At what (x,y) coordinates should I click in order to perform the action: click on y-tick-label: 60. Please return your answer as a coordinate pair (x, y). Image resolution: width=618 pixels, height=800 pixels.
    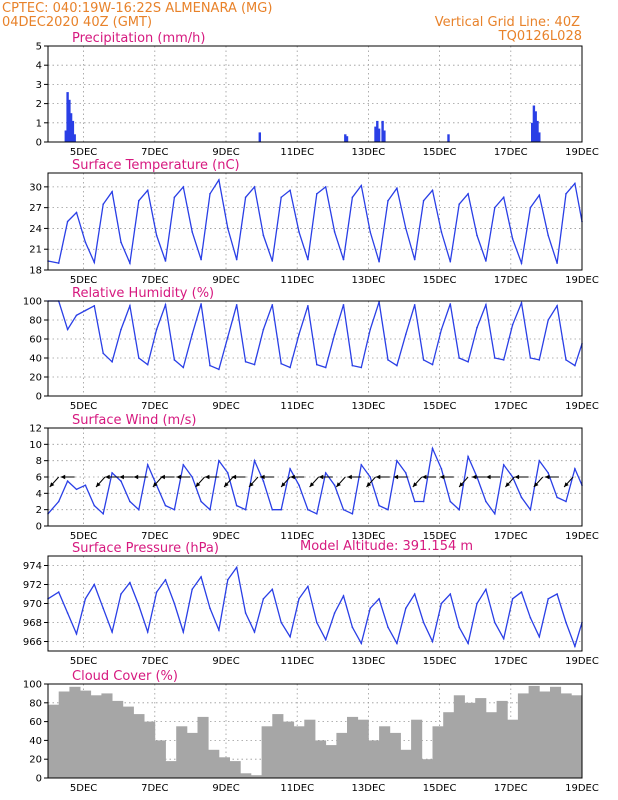
    Looking at the image, I should click on (35, 722).